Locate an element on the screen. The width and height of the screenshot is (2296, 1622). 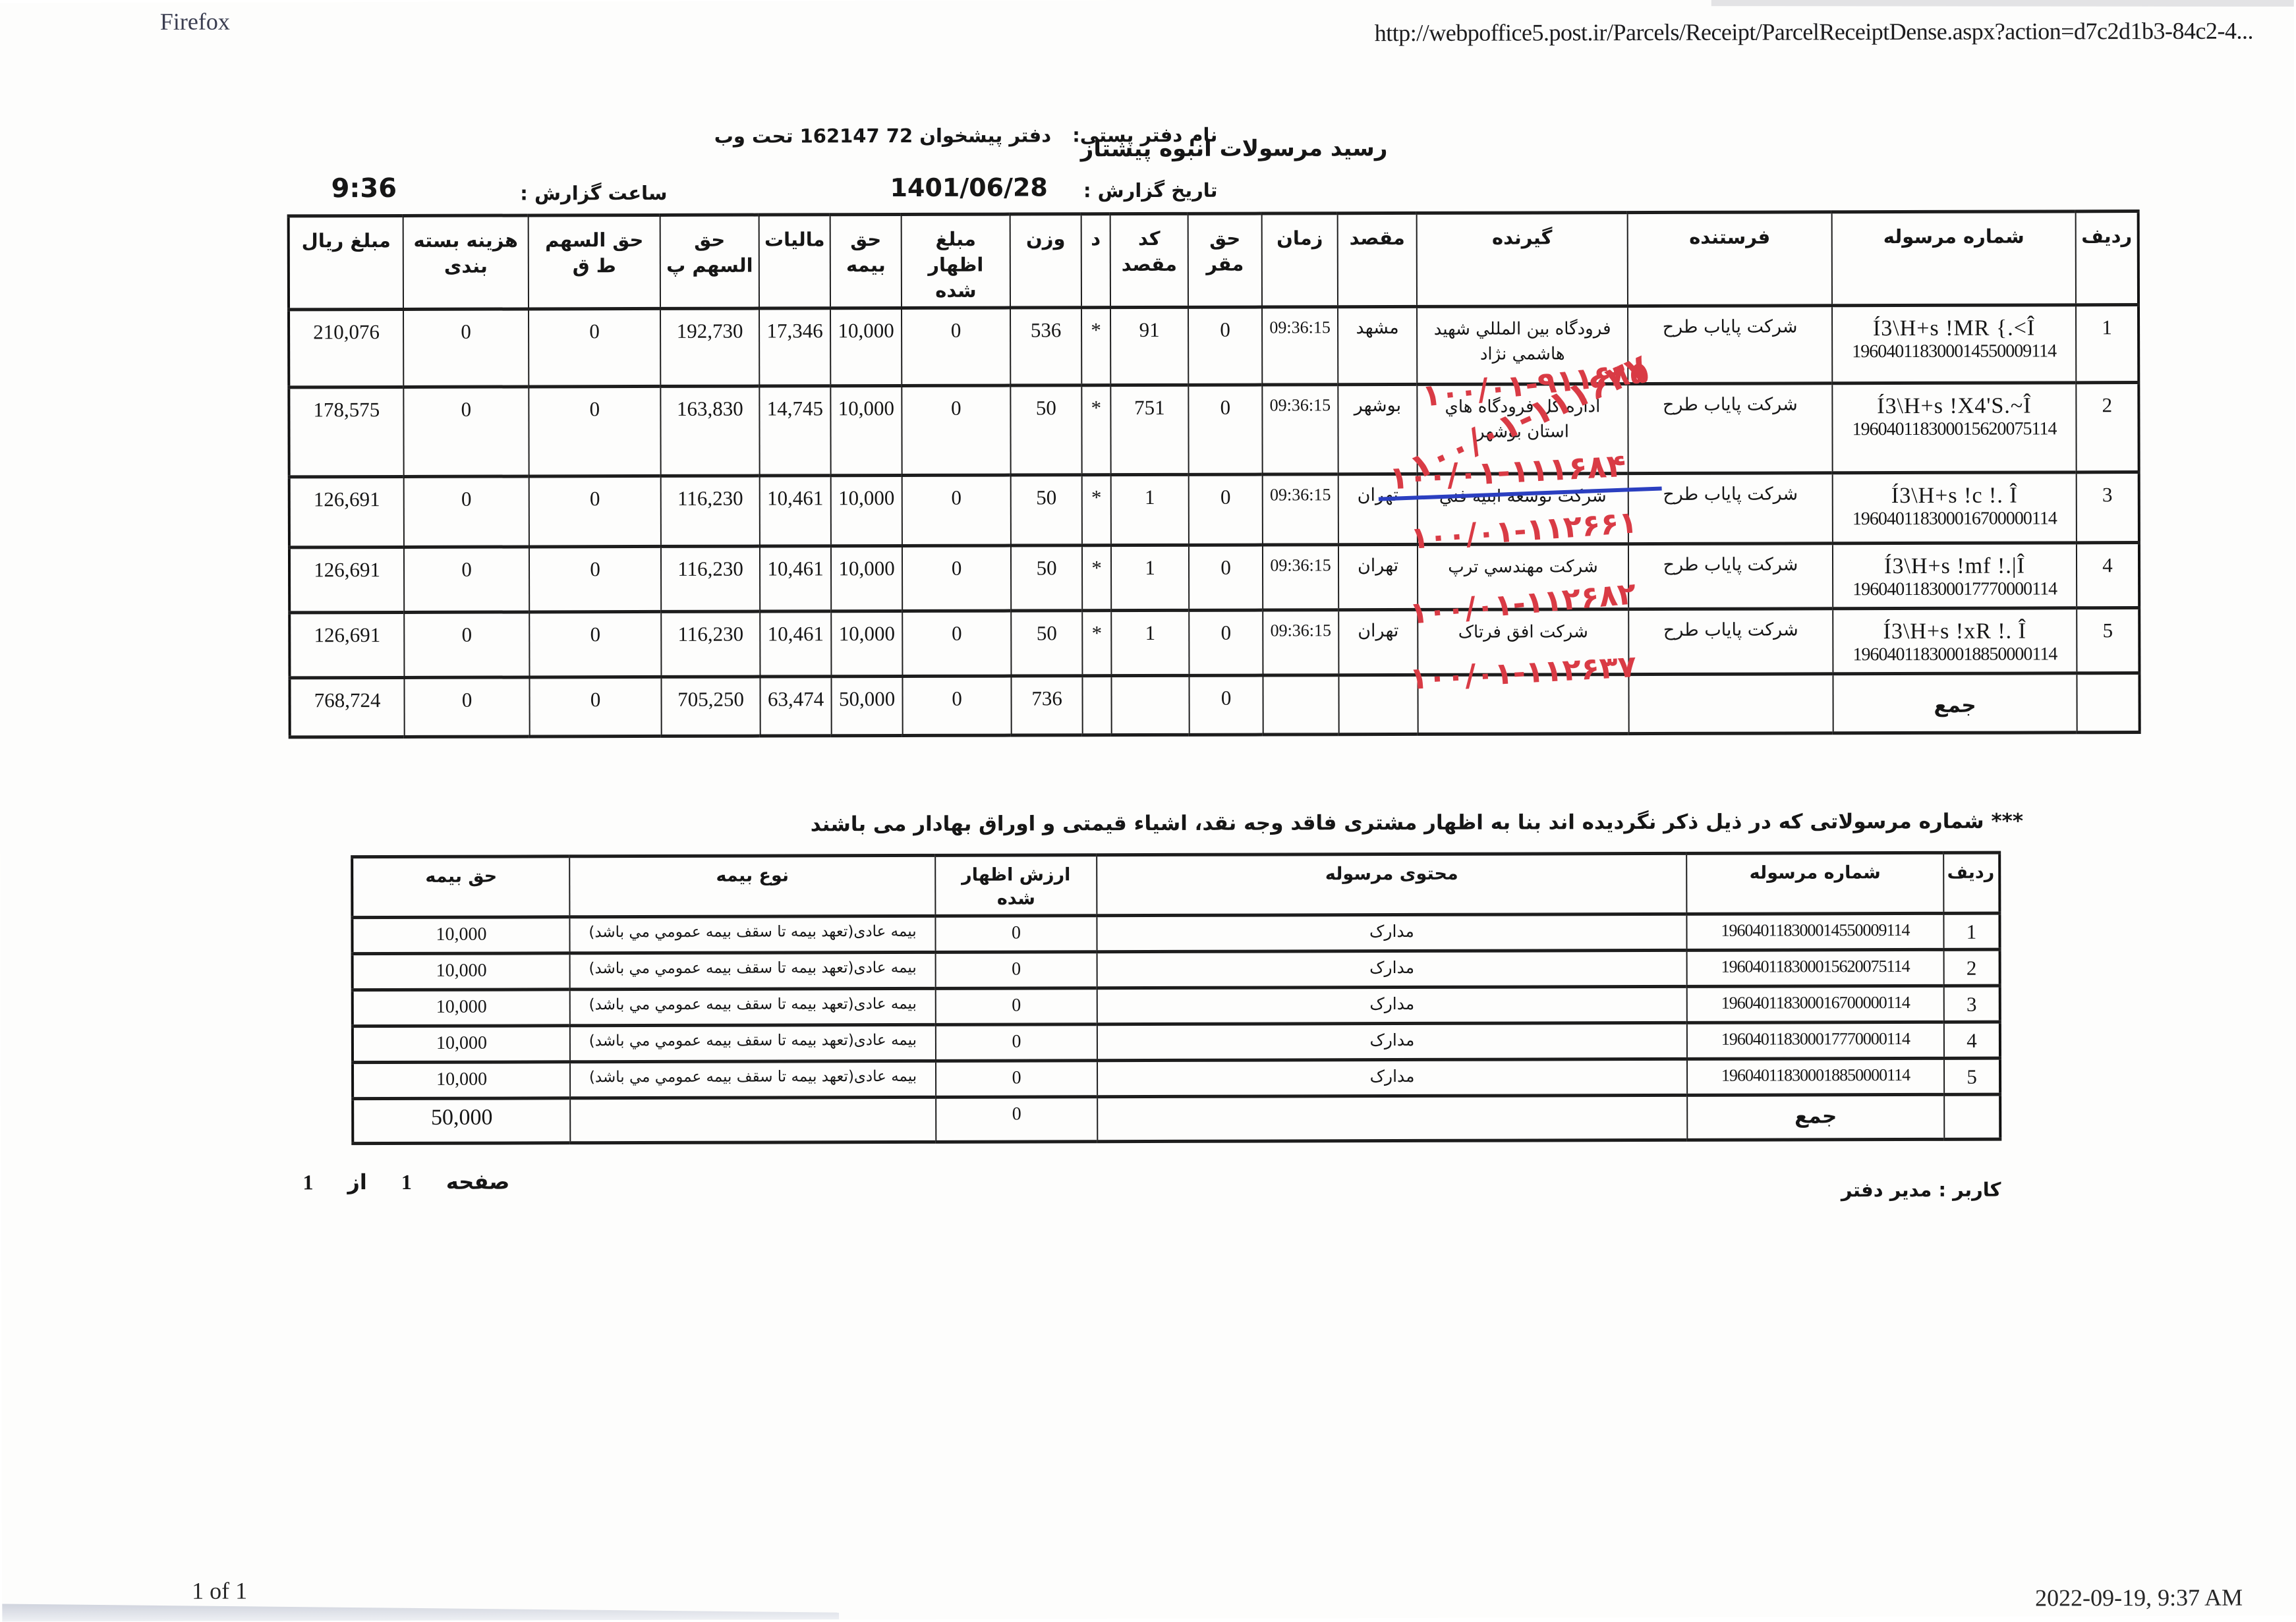
total-share-tq: 0 is located at coordinates (595, 700).